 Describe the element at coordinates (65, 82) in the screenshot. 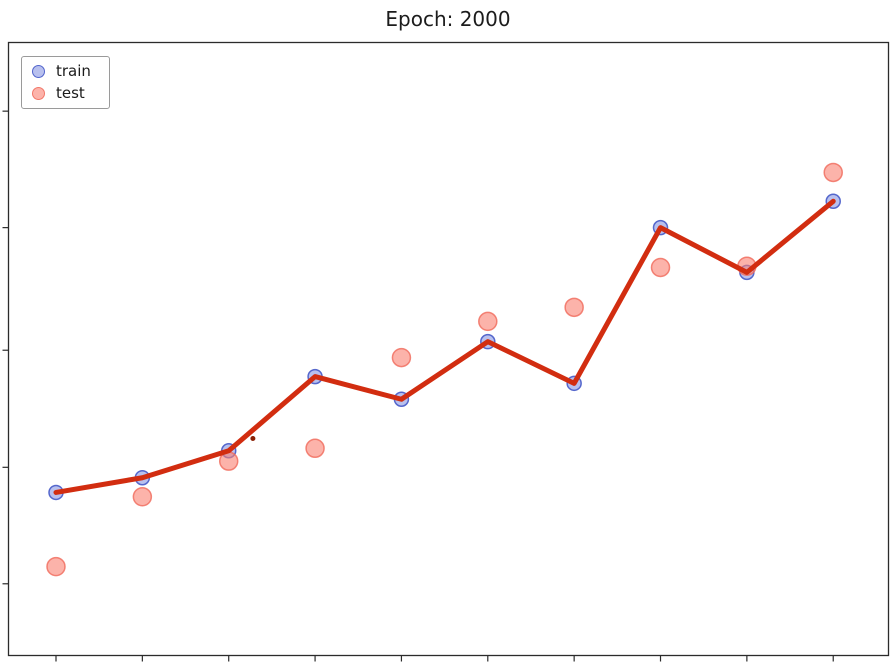

I see `legend: train test` at that location.